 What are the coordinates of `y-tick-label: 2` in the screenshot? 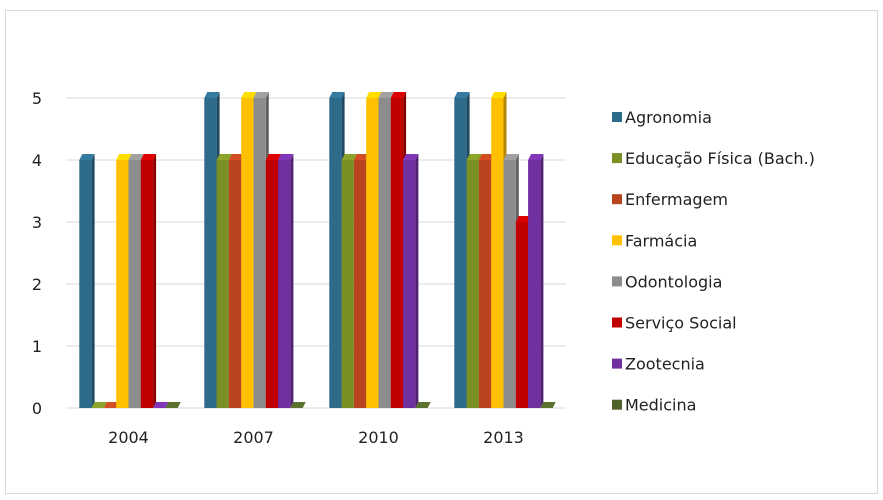 It's located at (37, 284).